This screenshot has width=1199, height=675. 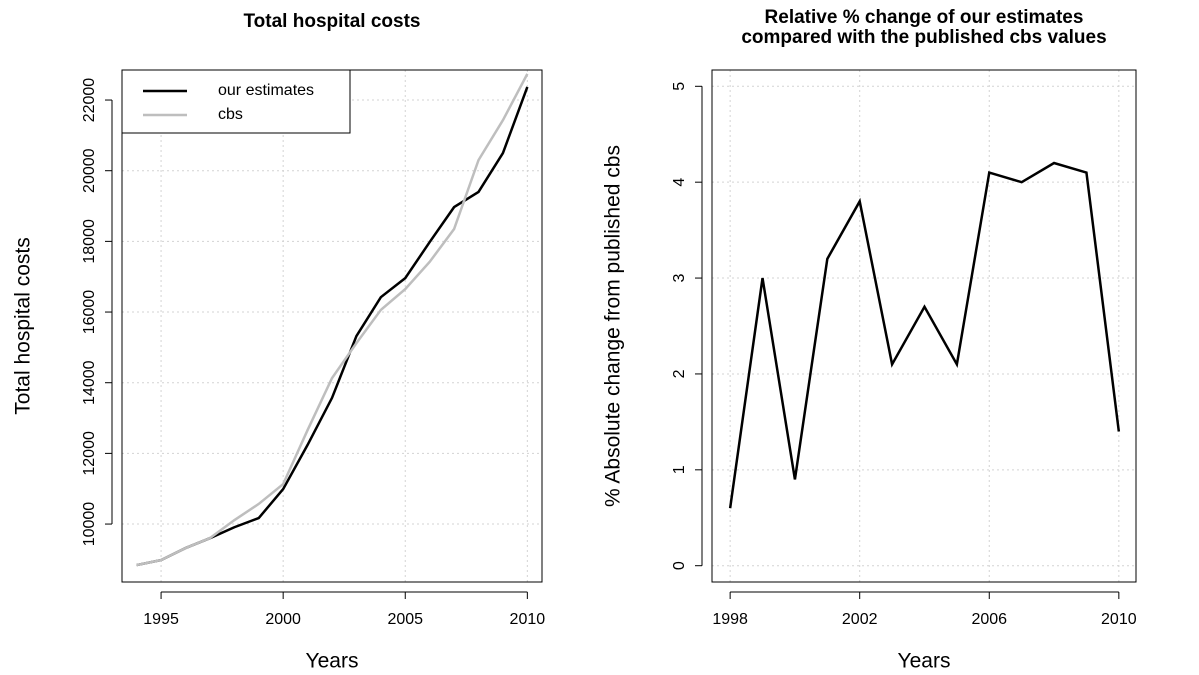 I want to click on legend-box, so click(x=236, y=101).